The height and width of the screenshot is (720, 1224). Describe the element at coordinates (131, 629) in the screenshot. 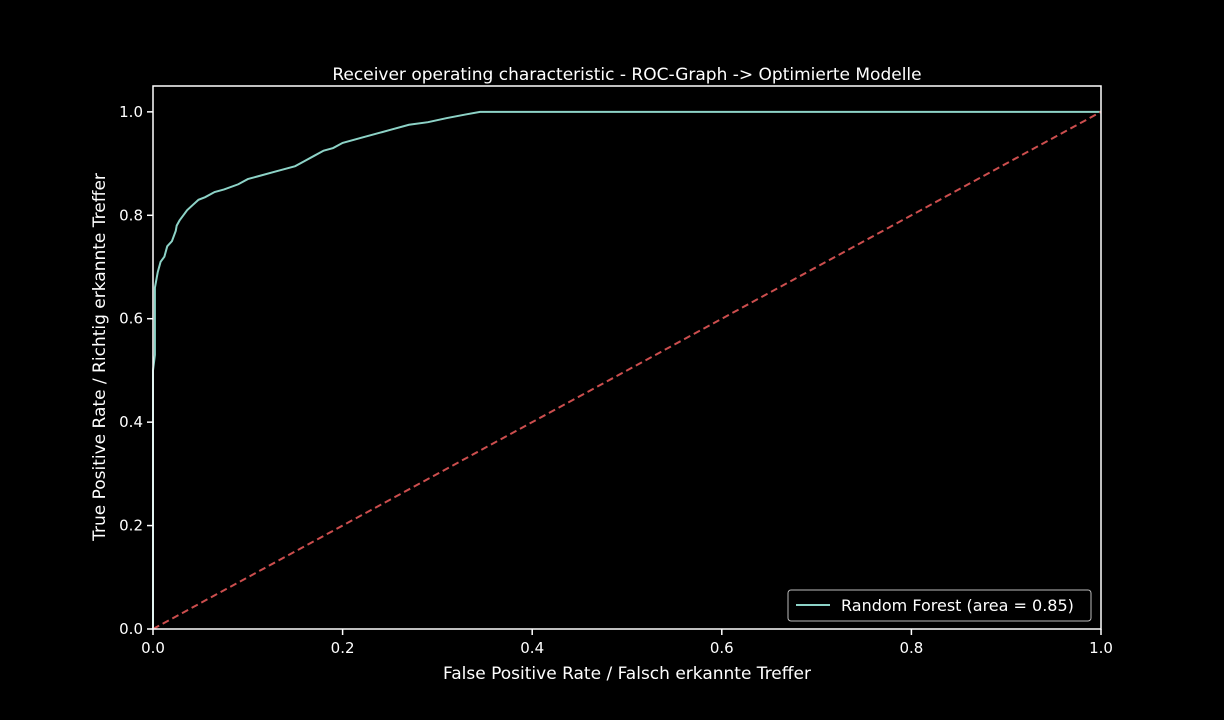

I see `y-tick-label: 0.0` at that location.